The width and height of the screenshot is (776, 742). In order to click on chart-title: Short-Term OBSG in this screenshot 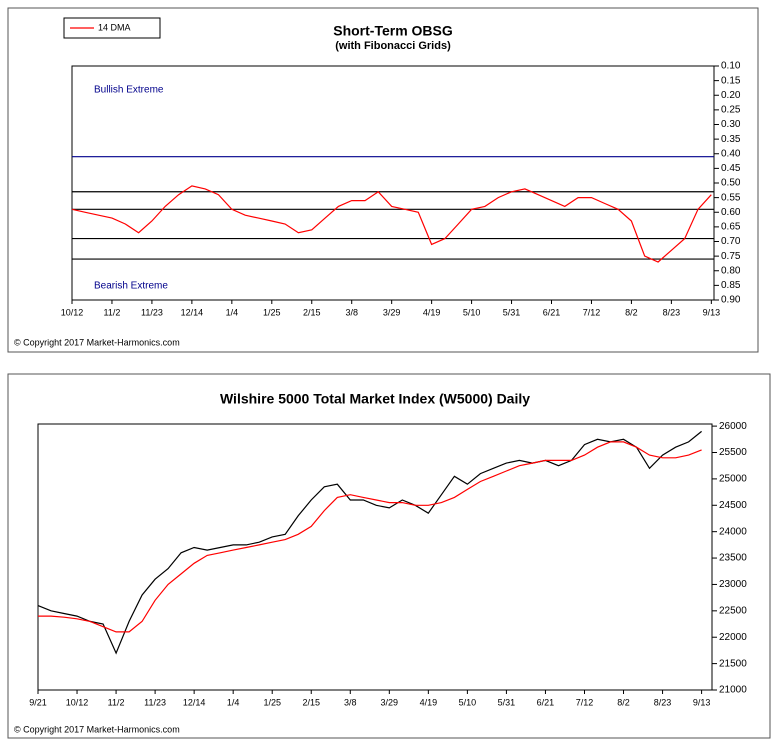, I will do `click(393, 31)`.